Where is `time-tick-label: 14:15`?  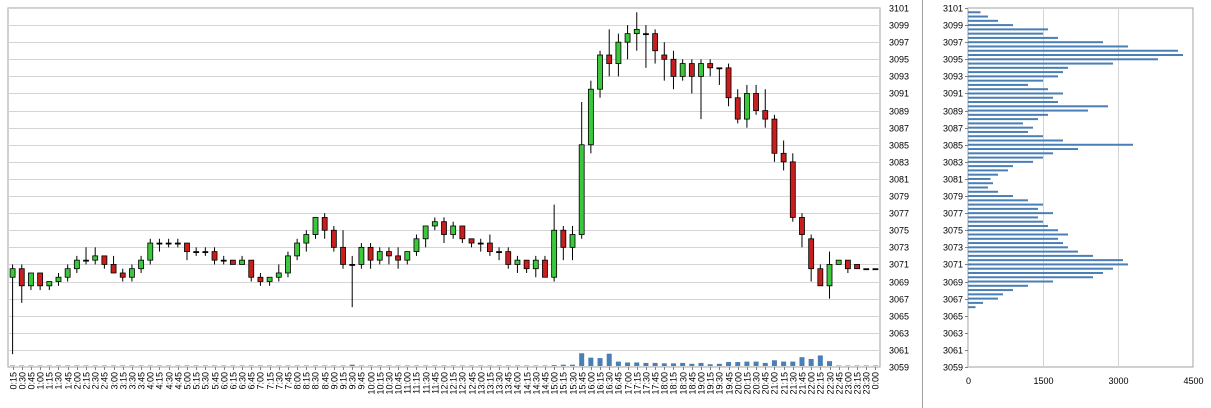 time-tick-label: 14:15 is located at coordinates (528, 383).